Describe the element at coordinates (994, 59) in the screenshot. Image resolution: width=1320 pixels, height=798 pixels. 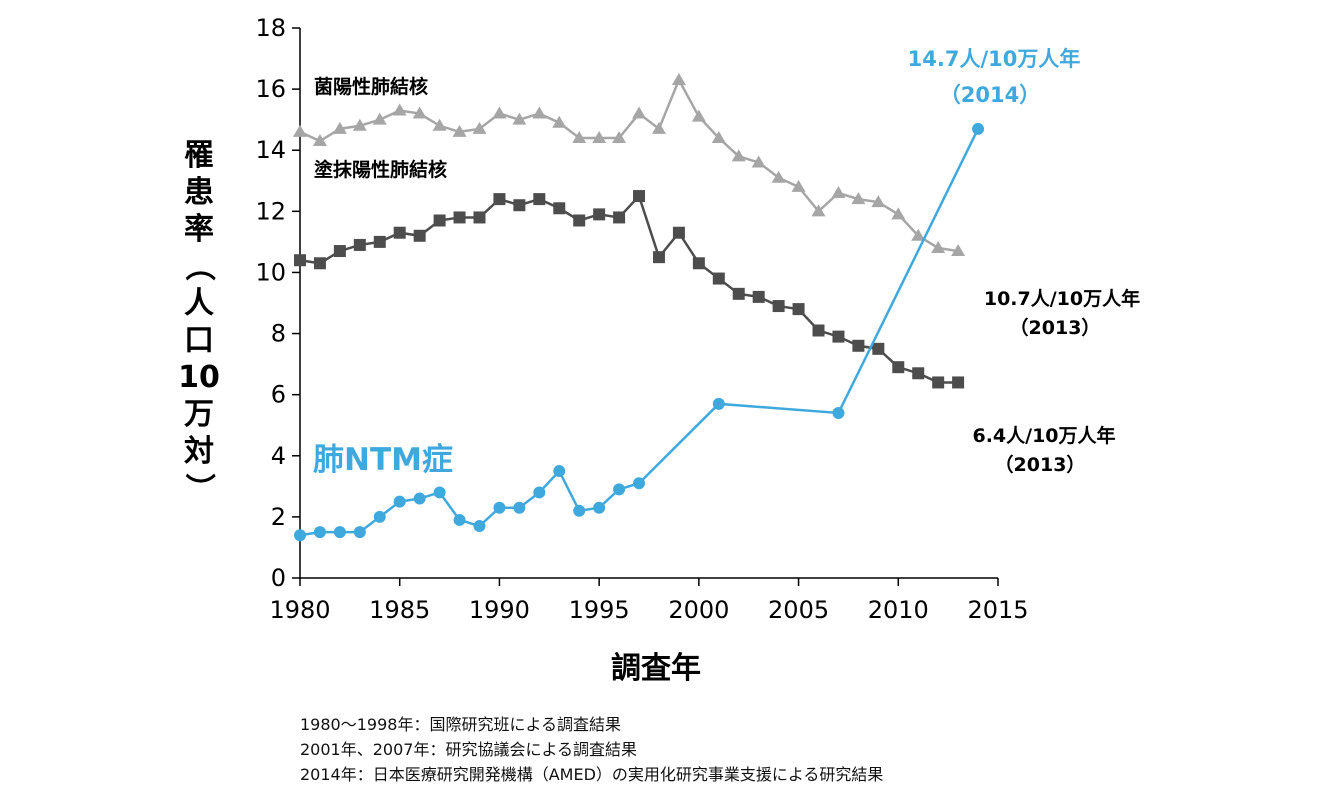
I see `annotation-ntm-2014-value: 14.7人/10万人年` at that location.